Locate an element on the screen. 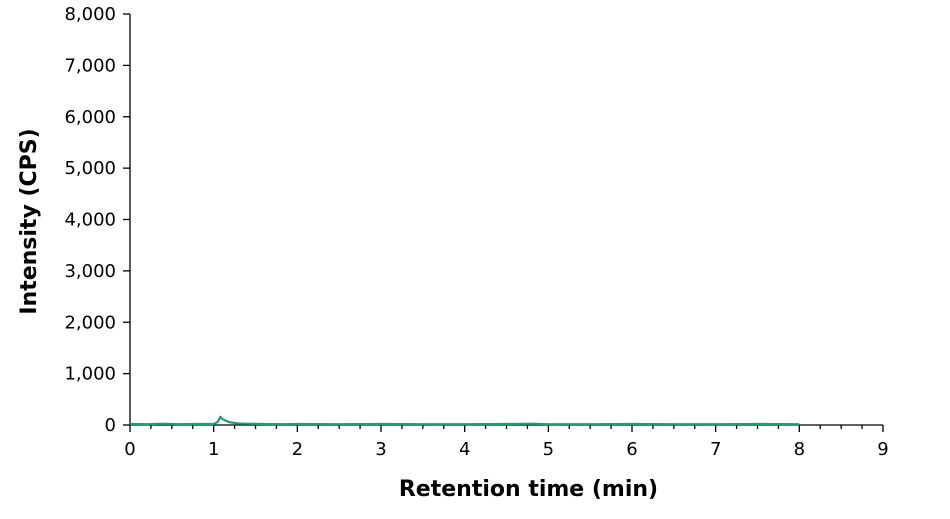 The height and width of the screenshot is (519, 950). x-tick-label: 6 is located at coordinates (631, 449).